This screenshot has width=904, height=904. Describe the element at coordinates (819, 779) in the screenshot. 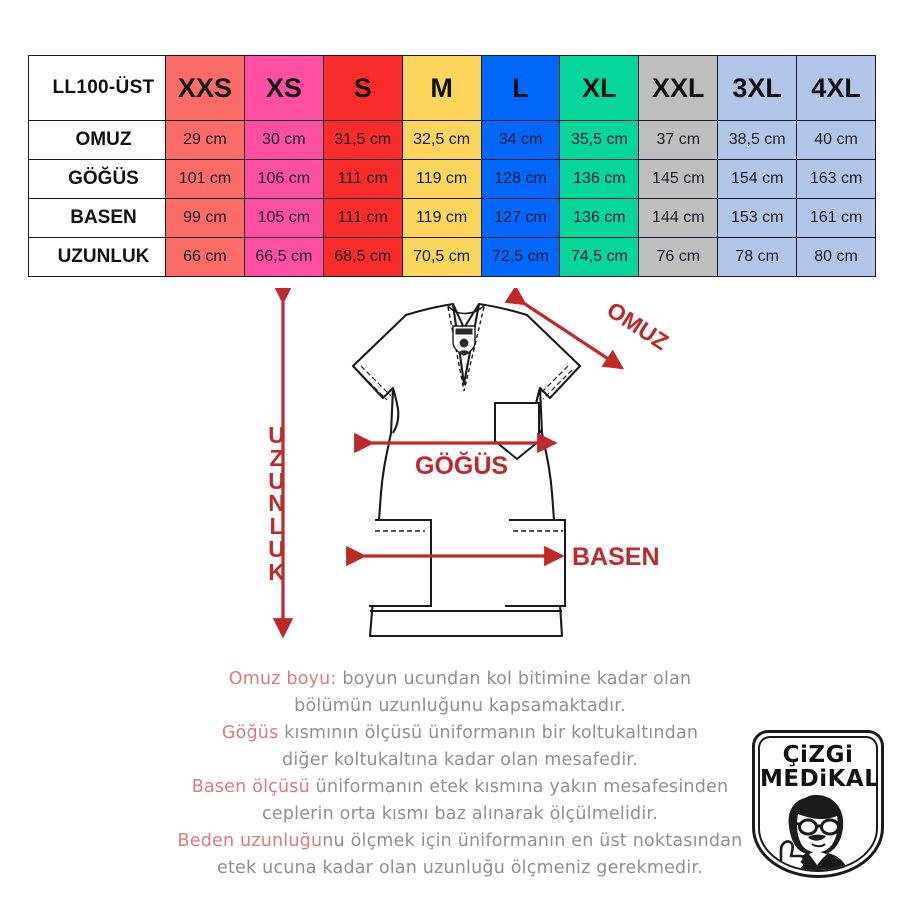

I see `brand-name-line2: MEDiKAL` at that location.